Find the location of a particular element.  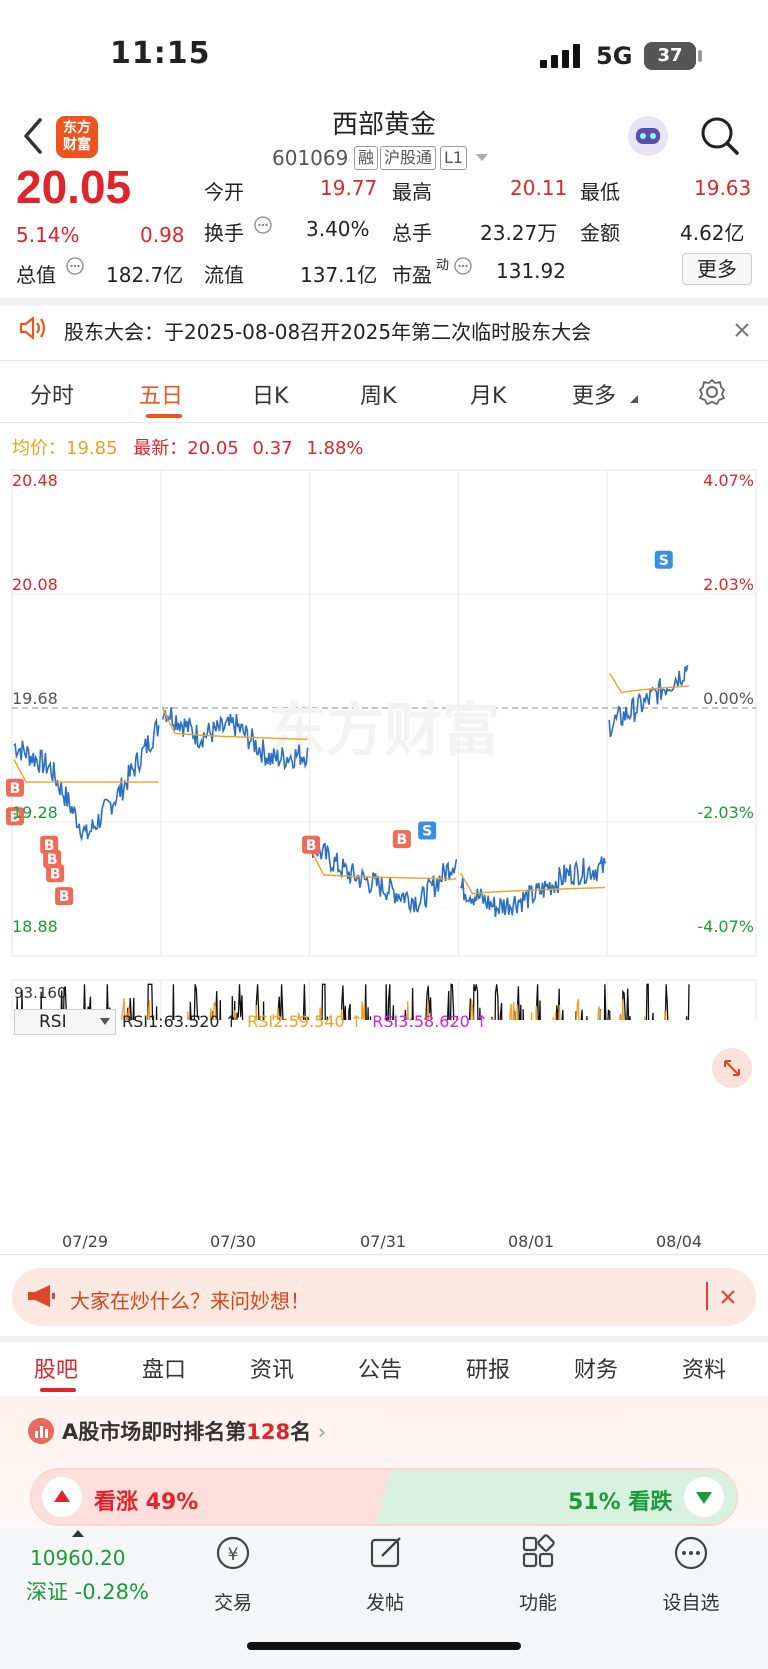

pe-value: 131.92 is located at coordinates (531, 271).